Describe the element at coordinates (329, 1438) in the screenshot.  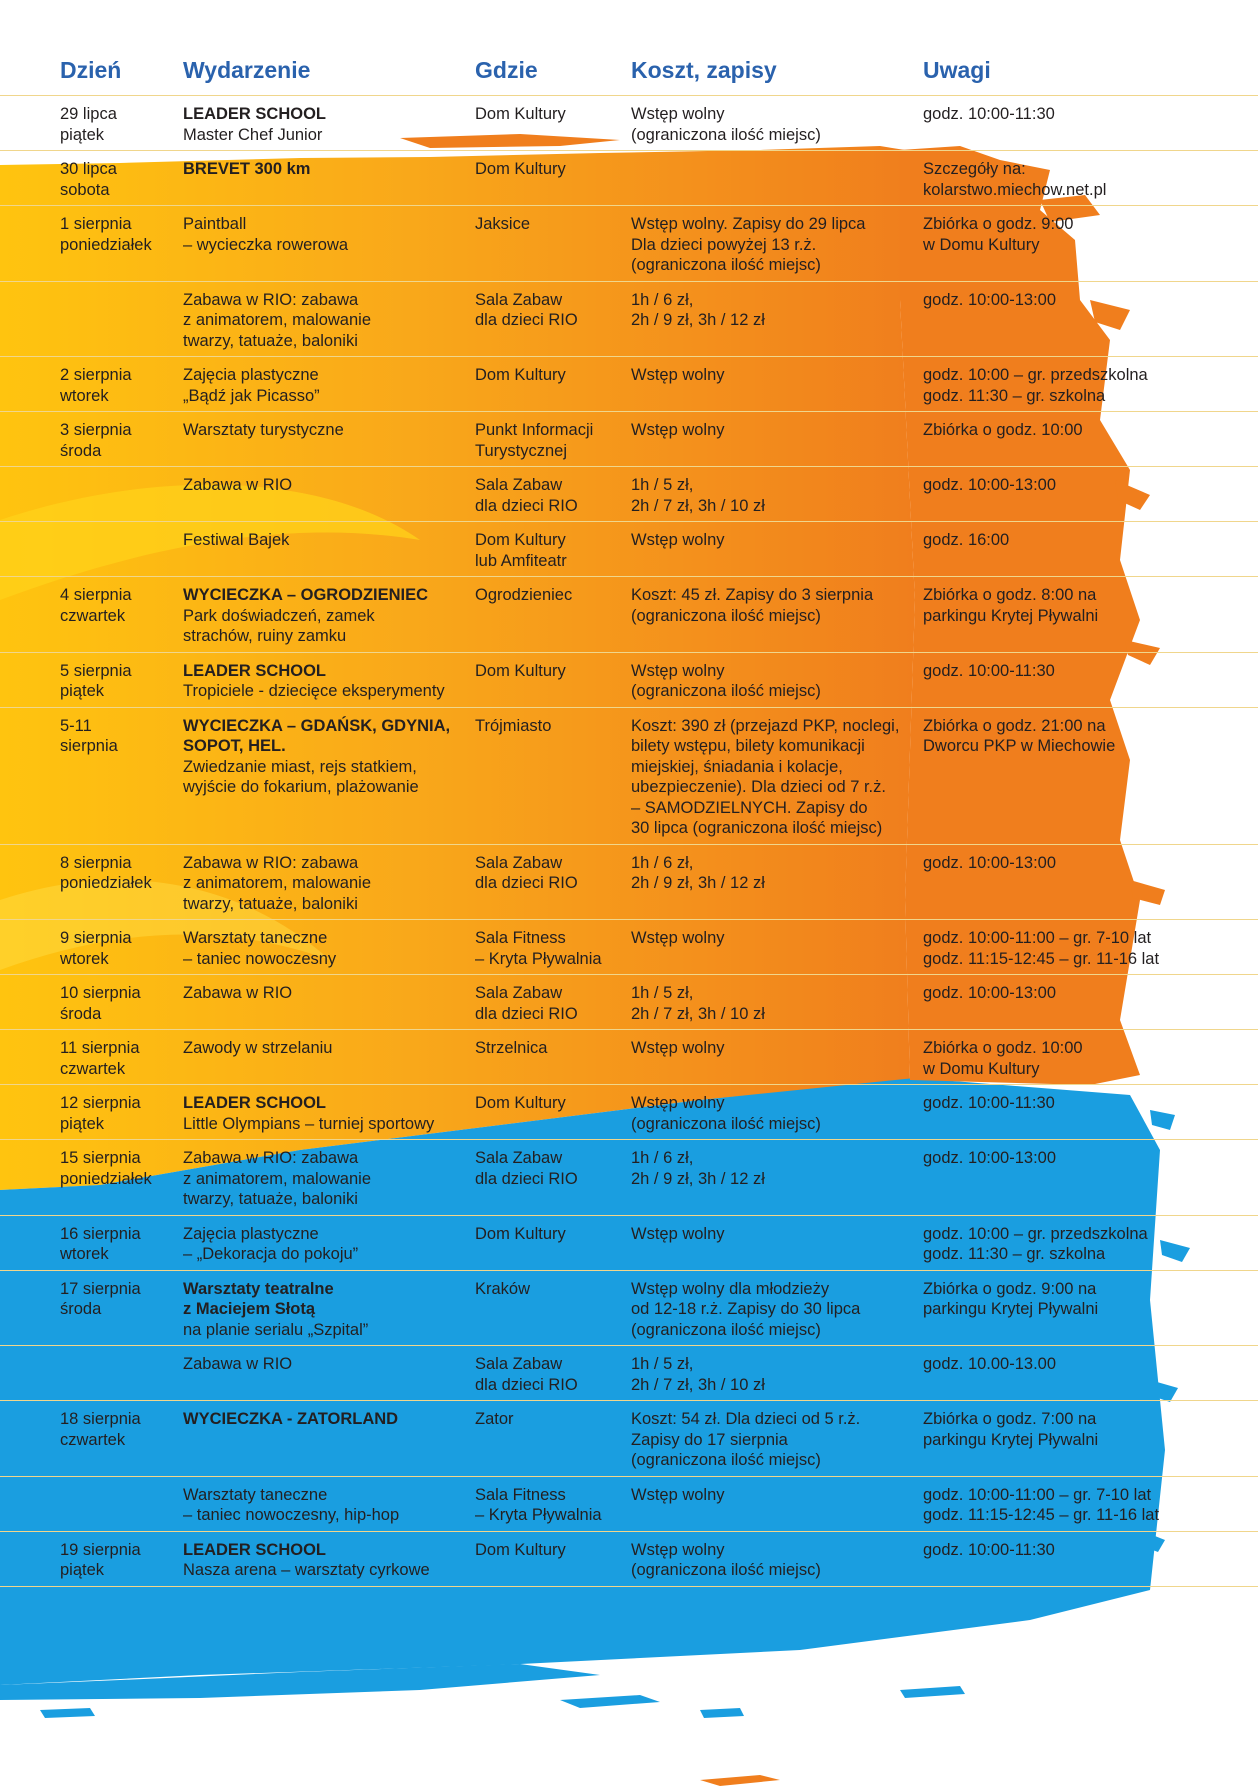
I see `row-event: WYCIECZKA - ZATORLAND` at that location.